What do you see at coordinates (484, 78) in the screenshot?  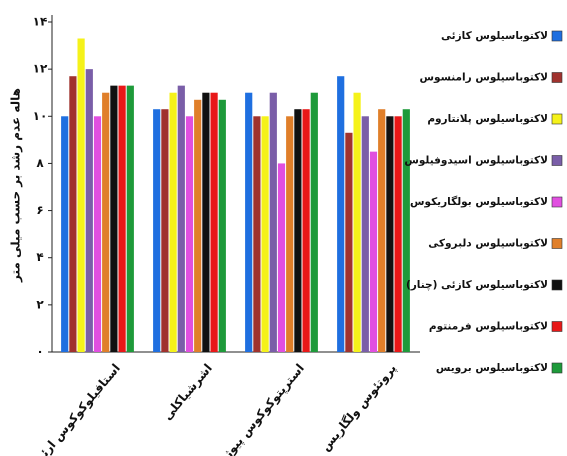 I see `legend-label: لاکتوباسیلوس رامنسوس` at bounding box center [484, 78].